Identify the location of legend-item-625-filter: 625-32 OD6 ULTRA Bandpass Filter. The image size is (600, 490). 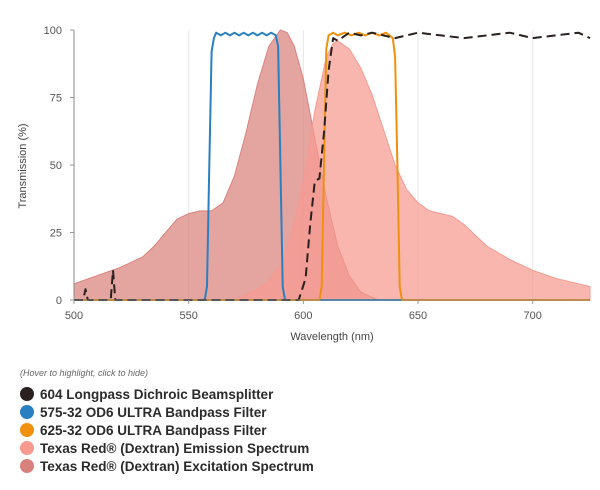
(167, 430).